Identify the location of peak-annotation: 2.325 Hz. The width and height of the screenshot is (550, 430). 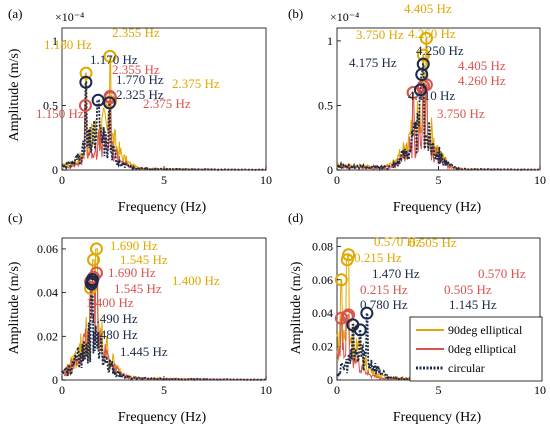
(140, 94).